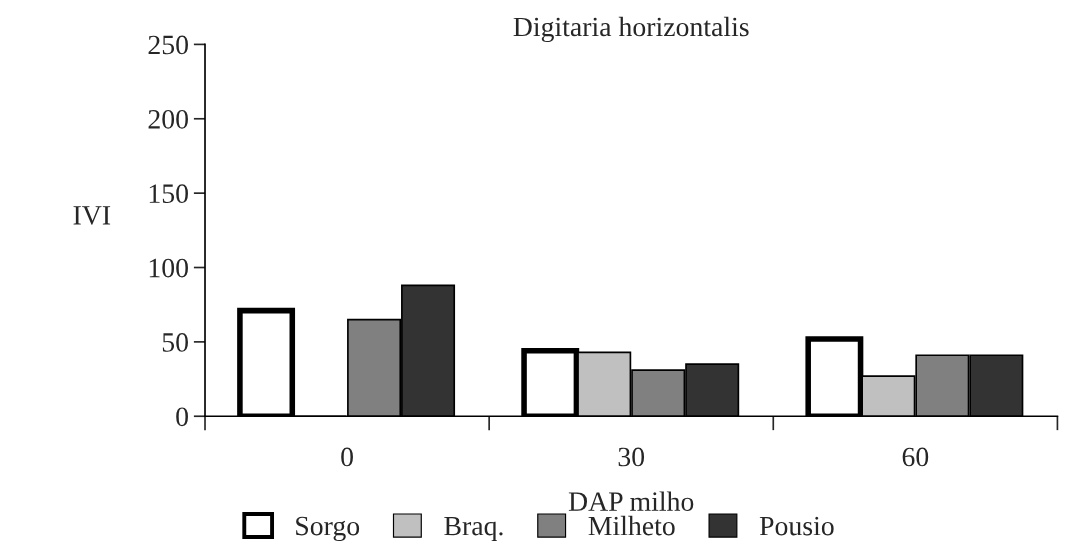  What do you see at coordinates (168, 194) in the screenshot?
I see `y-tick-label: 150` at bounding box center [168, 194].